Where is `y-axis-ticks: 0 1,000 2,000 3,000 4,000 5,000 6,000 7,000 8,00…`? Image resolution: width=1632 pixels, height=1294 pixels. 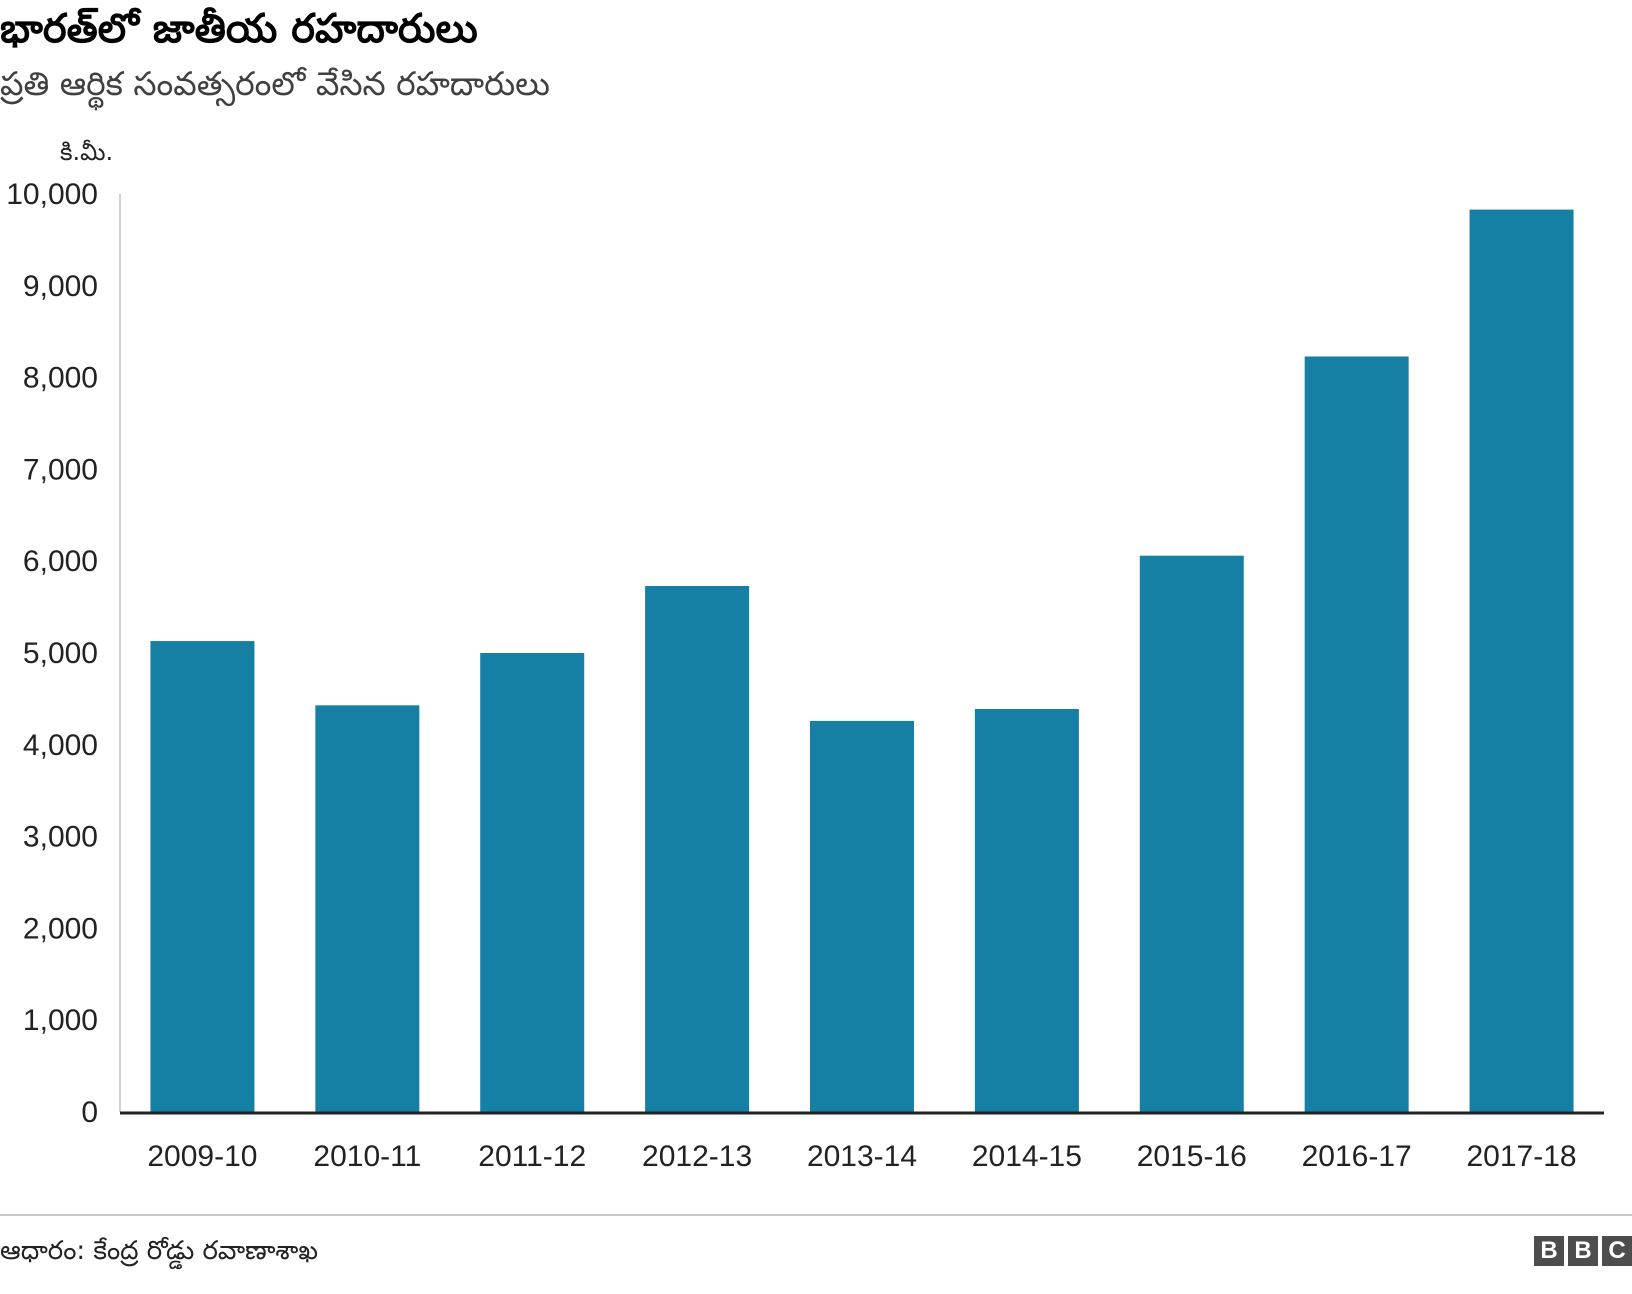
y-axis-ticks: 0 1,000 2,000 3,000 4,000 5,000 6,000 7,000 8,00… is located at coordinates (52, 653).